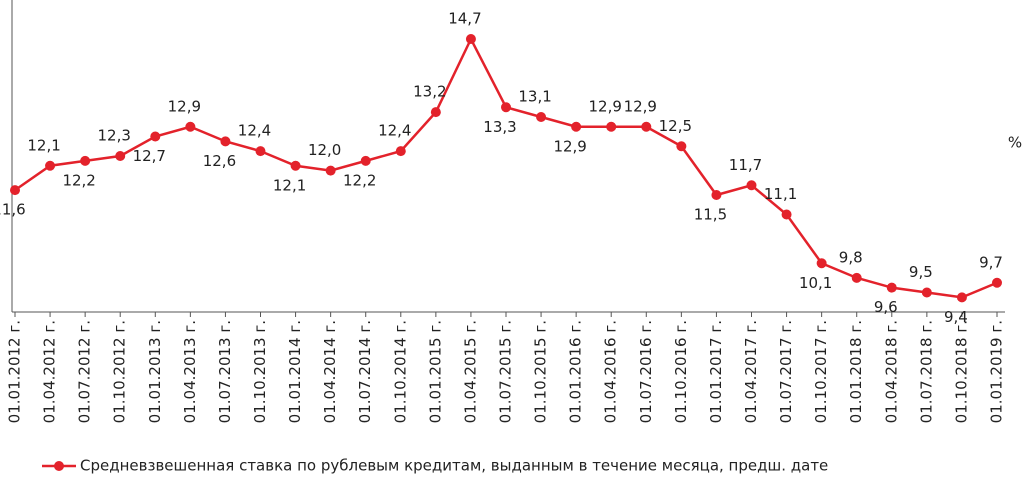  Describe the element at coordinates (886, 307) in the screenshot. I see `data-label: 9,6` at that location.